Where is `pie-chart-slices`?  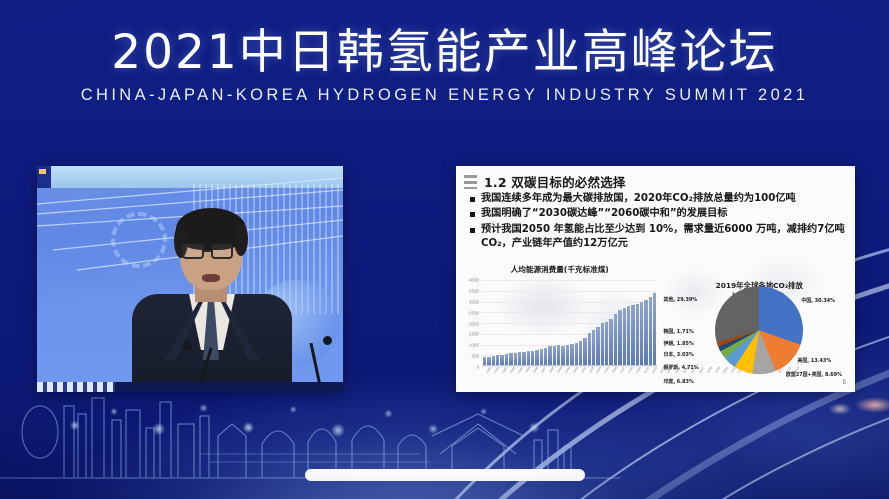 pie-chart-slices is located at coordinates (759, 330).